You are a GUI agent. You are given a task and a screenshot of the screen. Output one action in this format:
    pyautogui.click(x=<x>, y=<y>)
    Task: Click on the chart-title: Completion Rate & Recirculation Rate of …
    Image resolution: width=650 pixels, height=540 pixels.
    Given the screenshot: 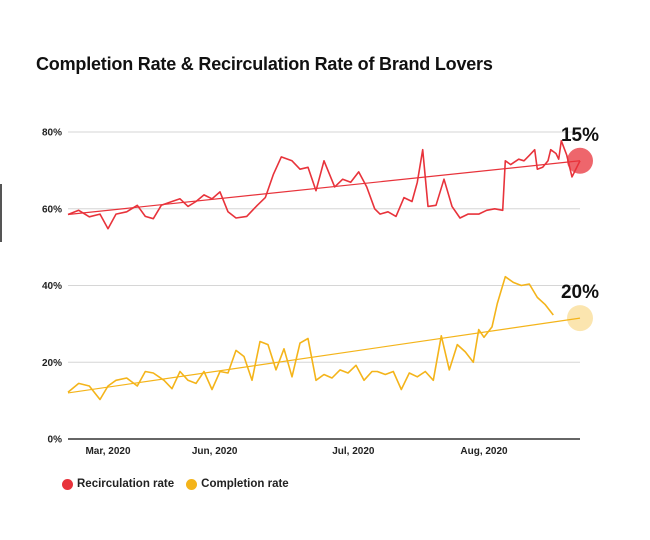 What is the action you would take?
    pyautogui.click(x=264, y=64)
    